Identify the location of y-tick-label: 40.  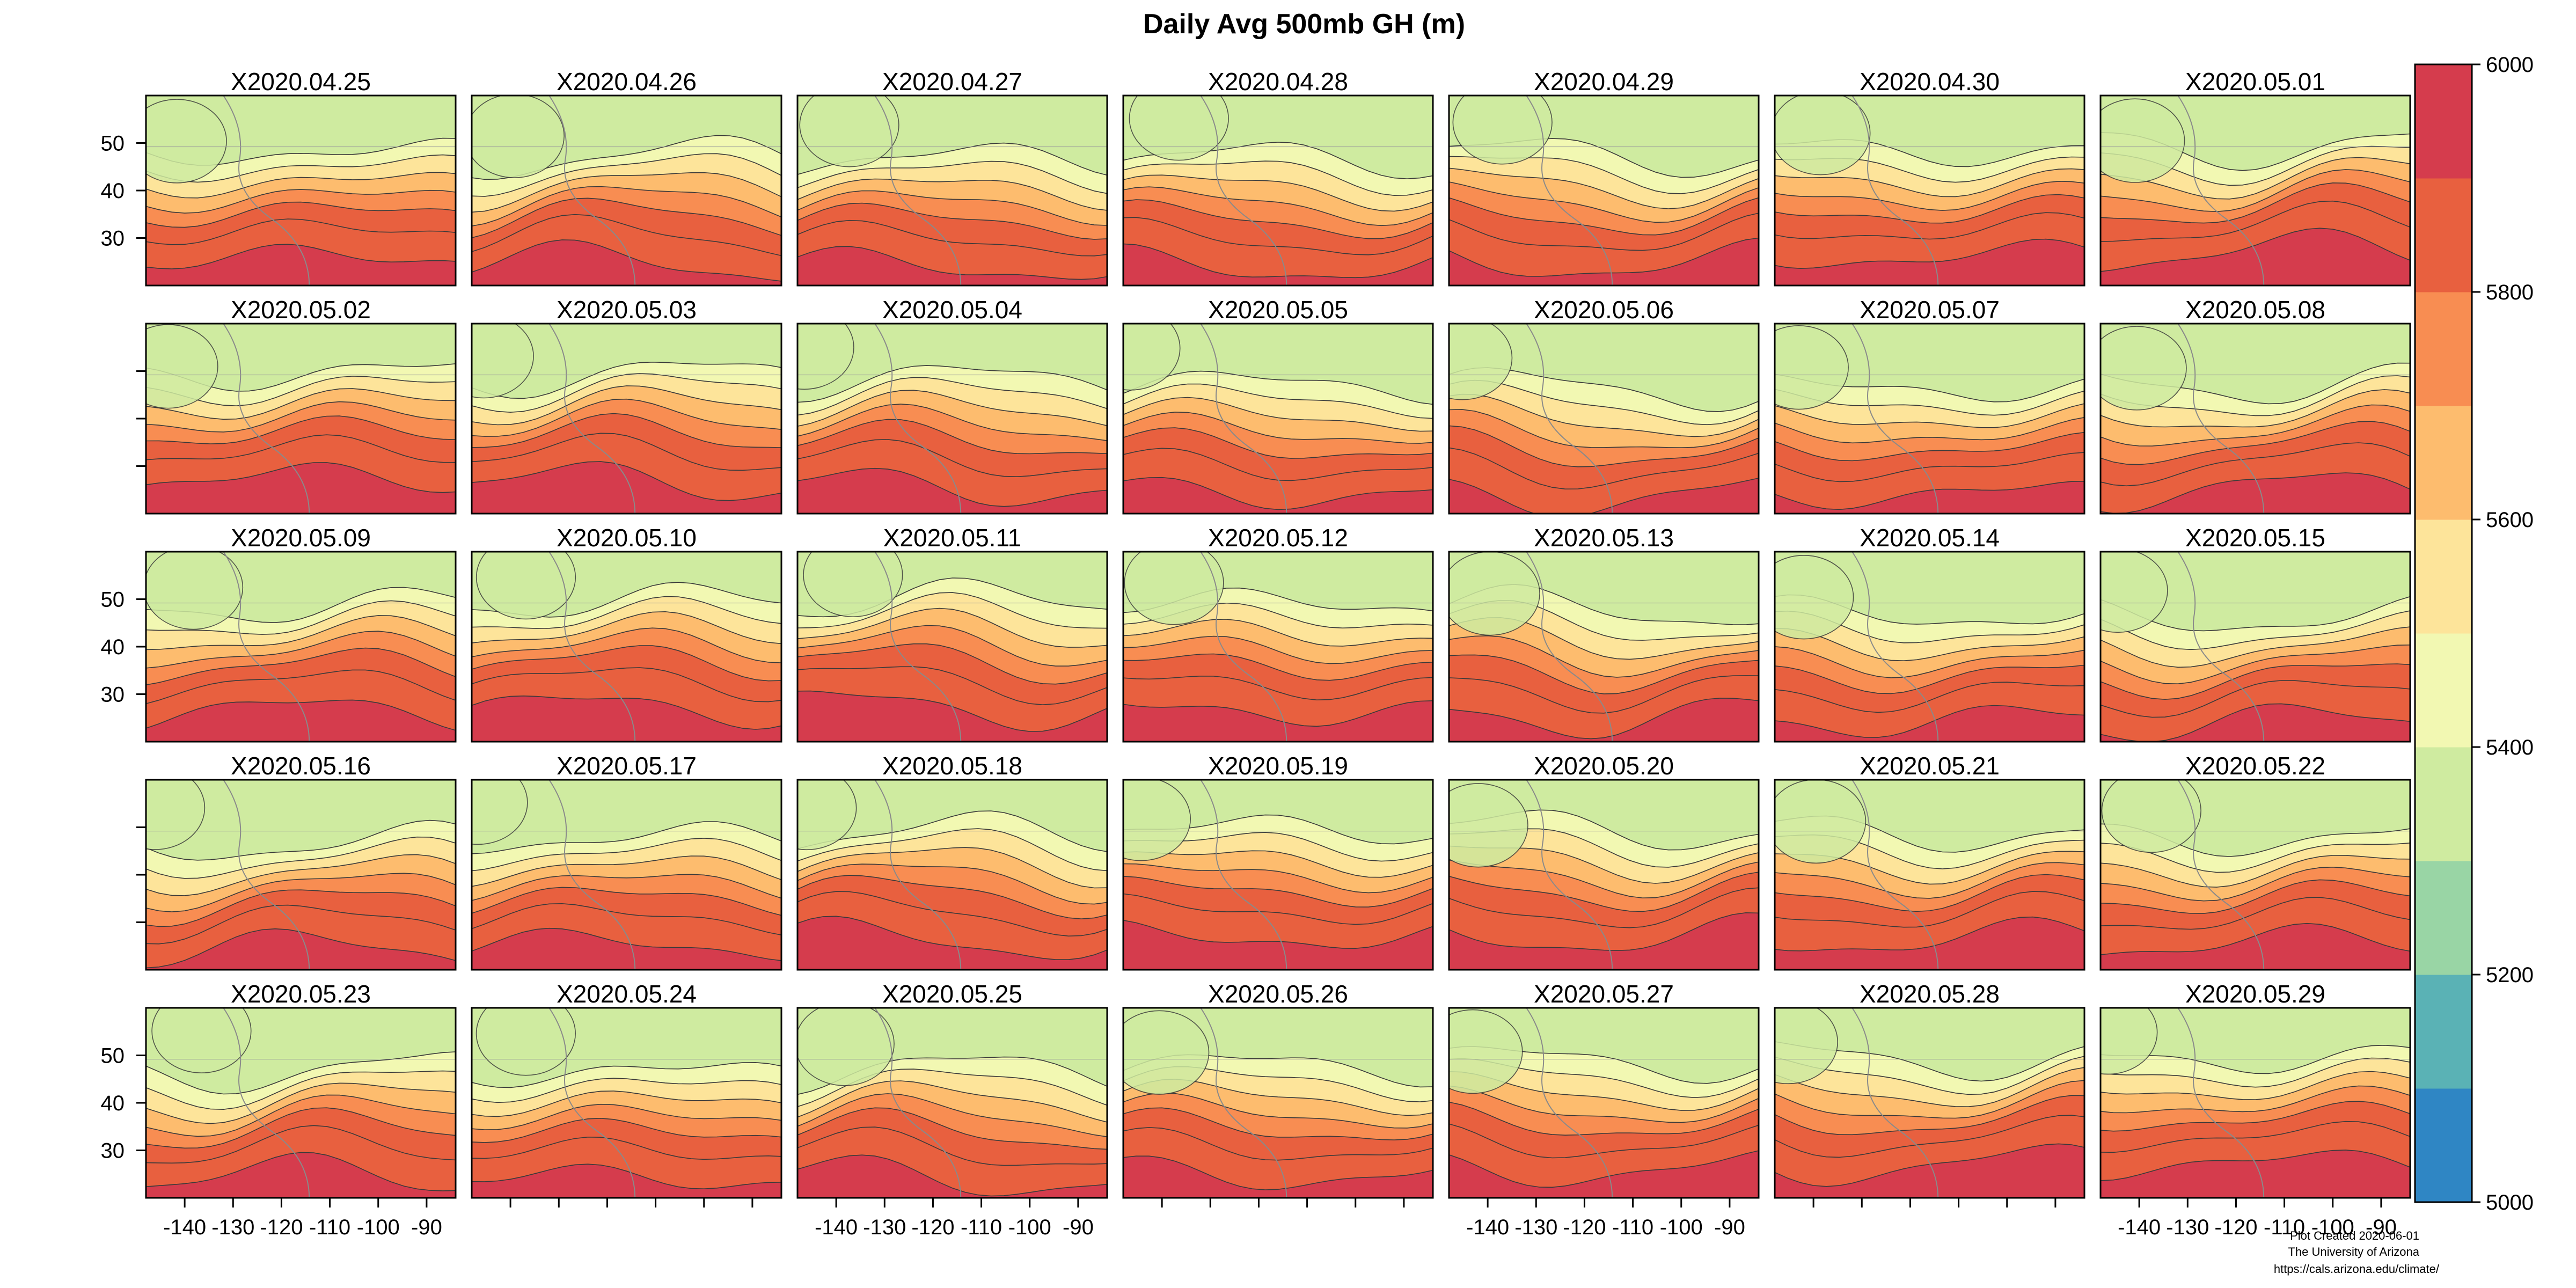
(113, 191).